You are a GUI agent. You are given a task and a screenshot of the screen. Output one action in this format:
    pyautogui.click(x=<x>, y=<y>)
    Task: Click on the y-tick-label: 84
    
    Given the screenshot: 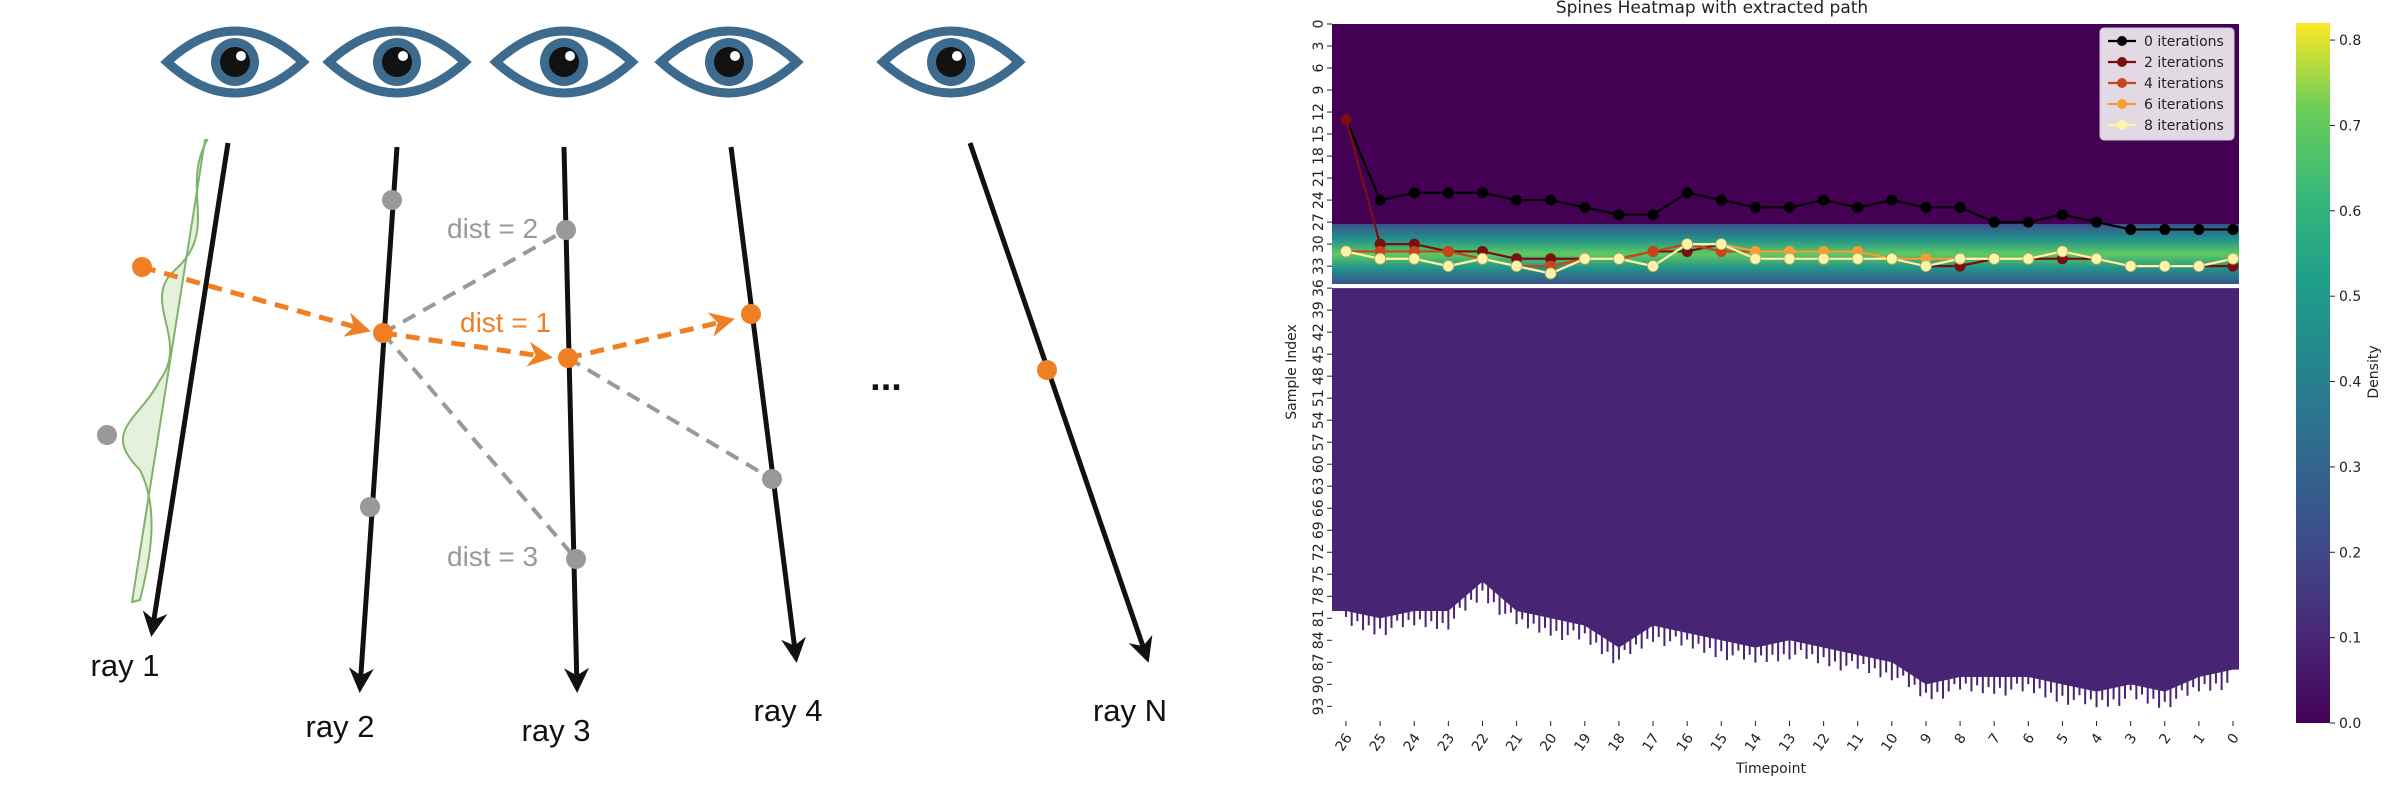 What is the action you would take?
    pyautogui.click(x=1319, y=640)
    